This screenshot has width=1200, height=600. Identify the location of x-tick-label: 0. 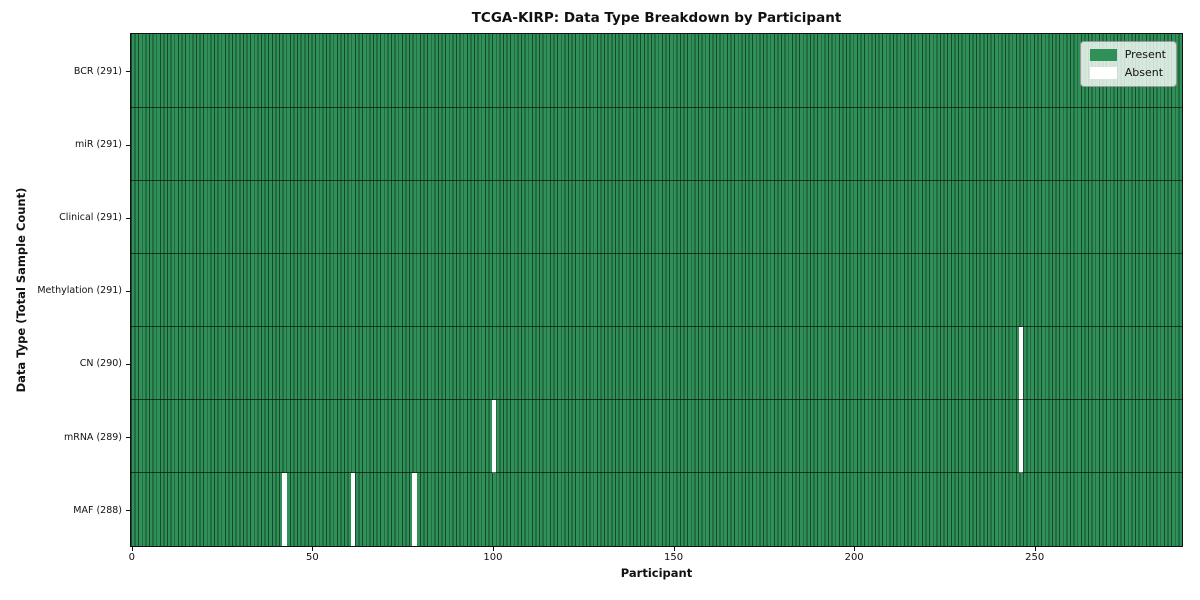
(131, 557).